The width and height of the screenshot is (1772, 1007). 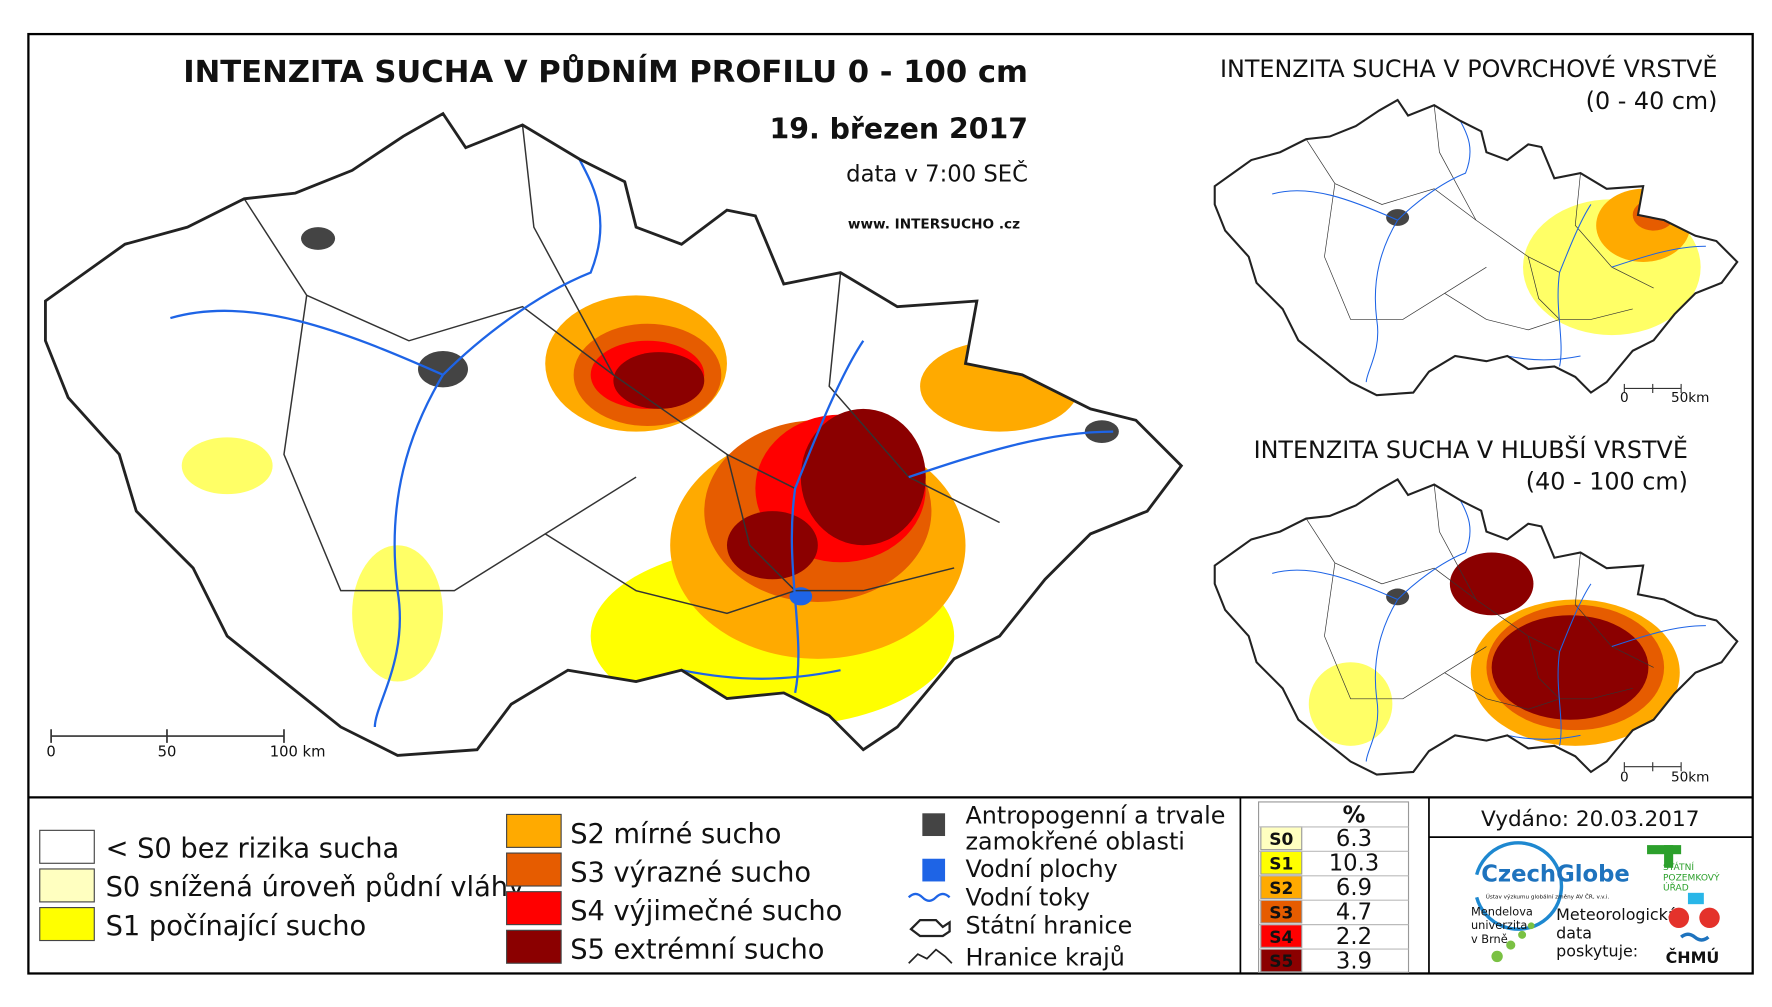 I want to click on map-date: 19. březen 2017, so click(x=898, y=129).